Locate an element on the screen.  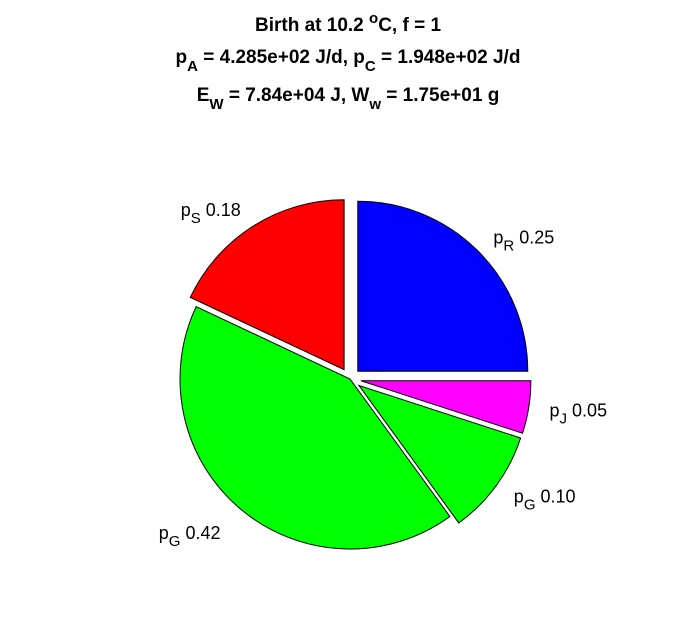
title-line-1: Birth at 10.2 oC, f = 1 is located at coordinates (348, 23).